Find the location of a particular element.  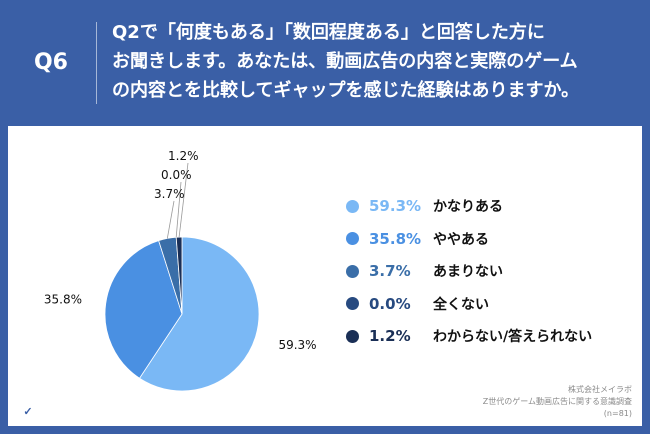

legend-value-3: 0.0% is located at coordinates (390, 303).